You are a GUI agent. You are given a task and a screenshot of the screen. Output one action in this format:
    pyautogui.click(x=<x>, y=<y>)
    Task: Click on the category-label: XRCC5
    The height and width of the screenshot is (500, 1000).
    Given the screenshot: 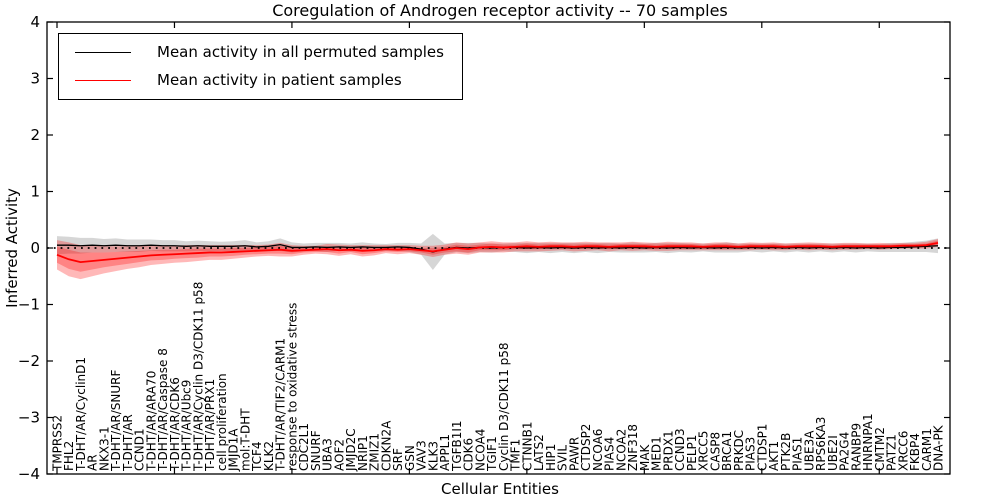 What is the action you would take?
    pyautogui.click(x=704, y=451)
    